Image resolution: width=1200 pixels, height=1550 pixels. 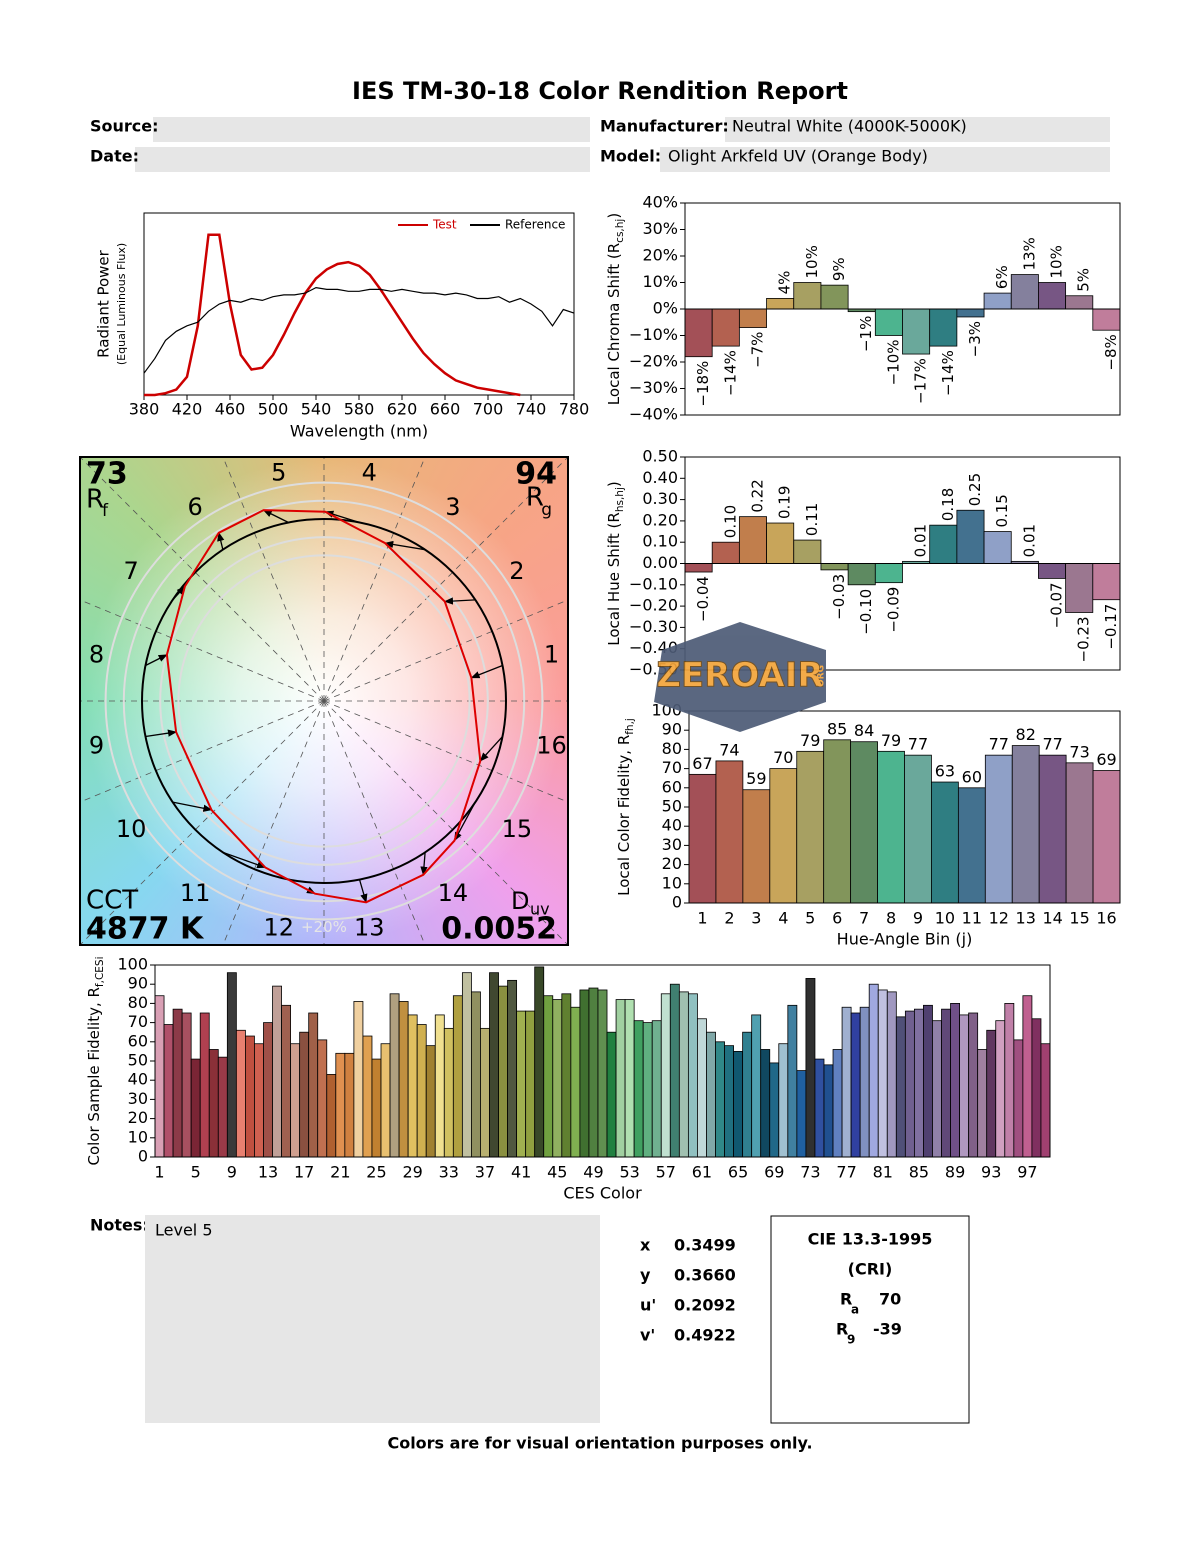 I want to click on bin-label: 9, so click(x=96, y=745).